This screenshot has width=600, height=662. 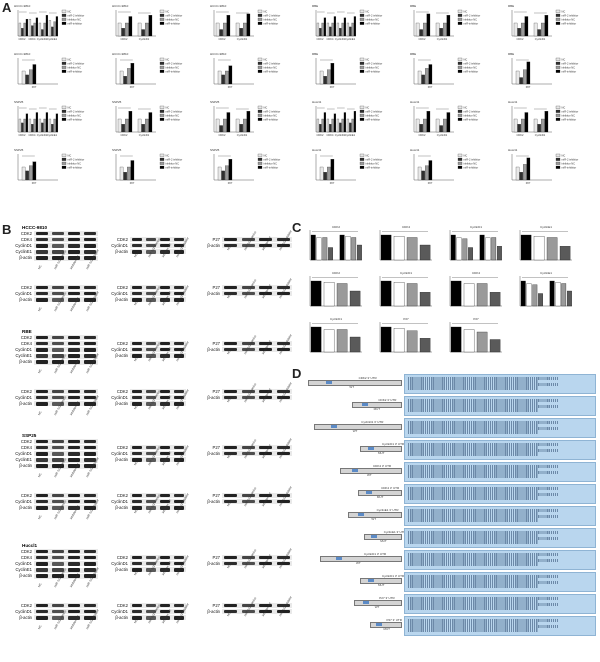 I want to click on panel-a-plot-title: Hucct1, so click(x=415, y=102).